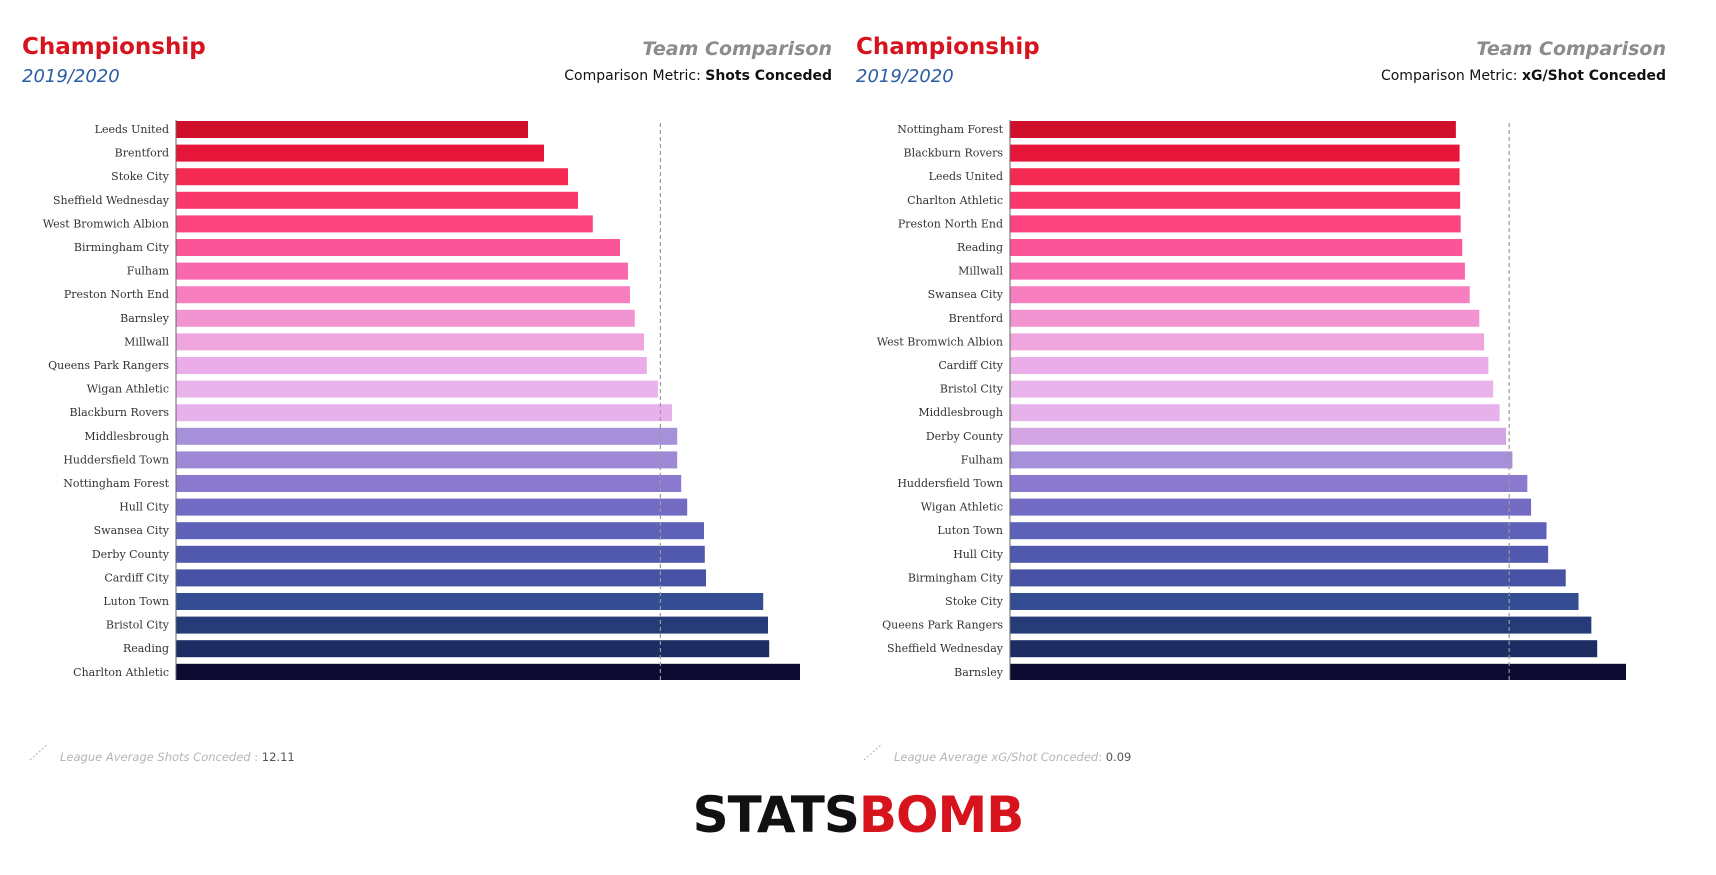 The image size is (1716, 875). I want to click on average-label: League Average Shots Conceded, so click(155, 757).